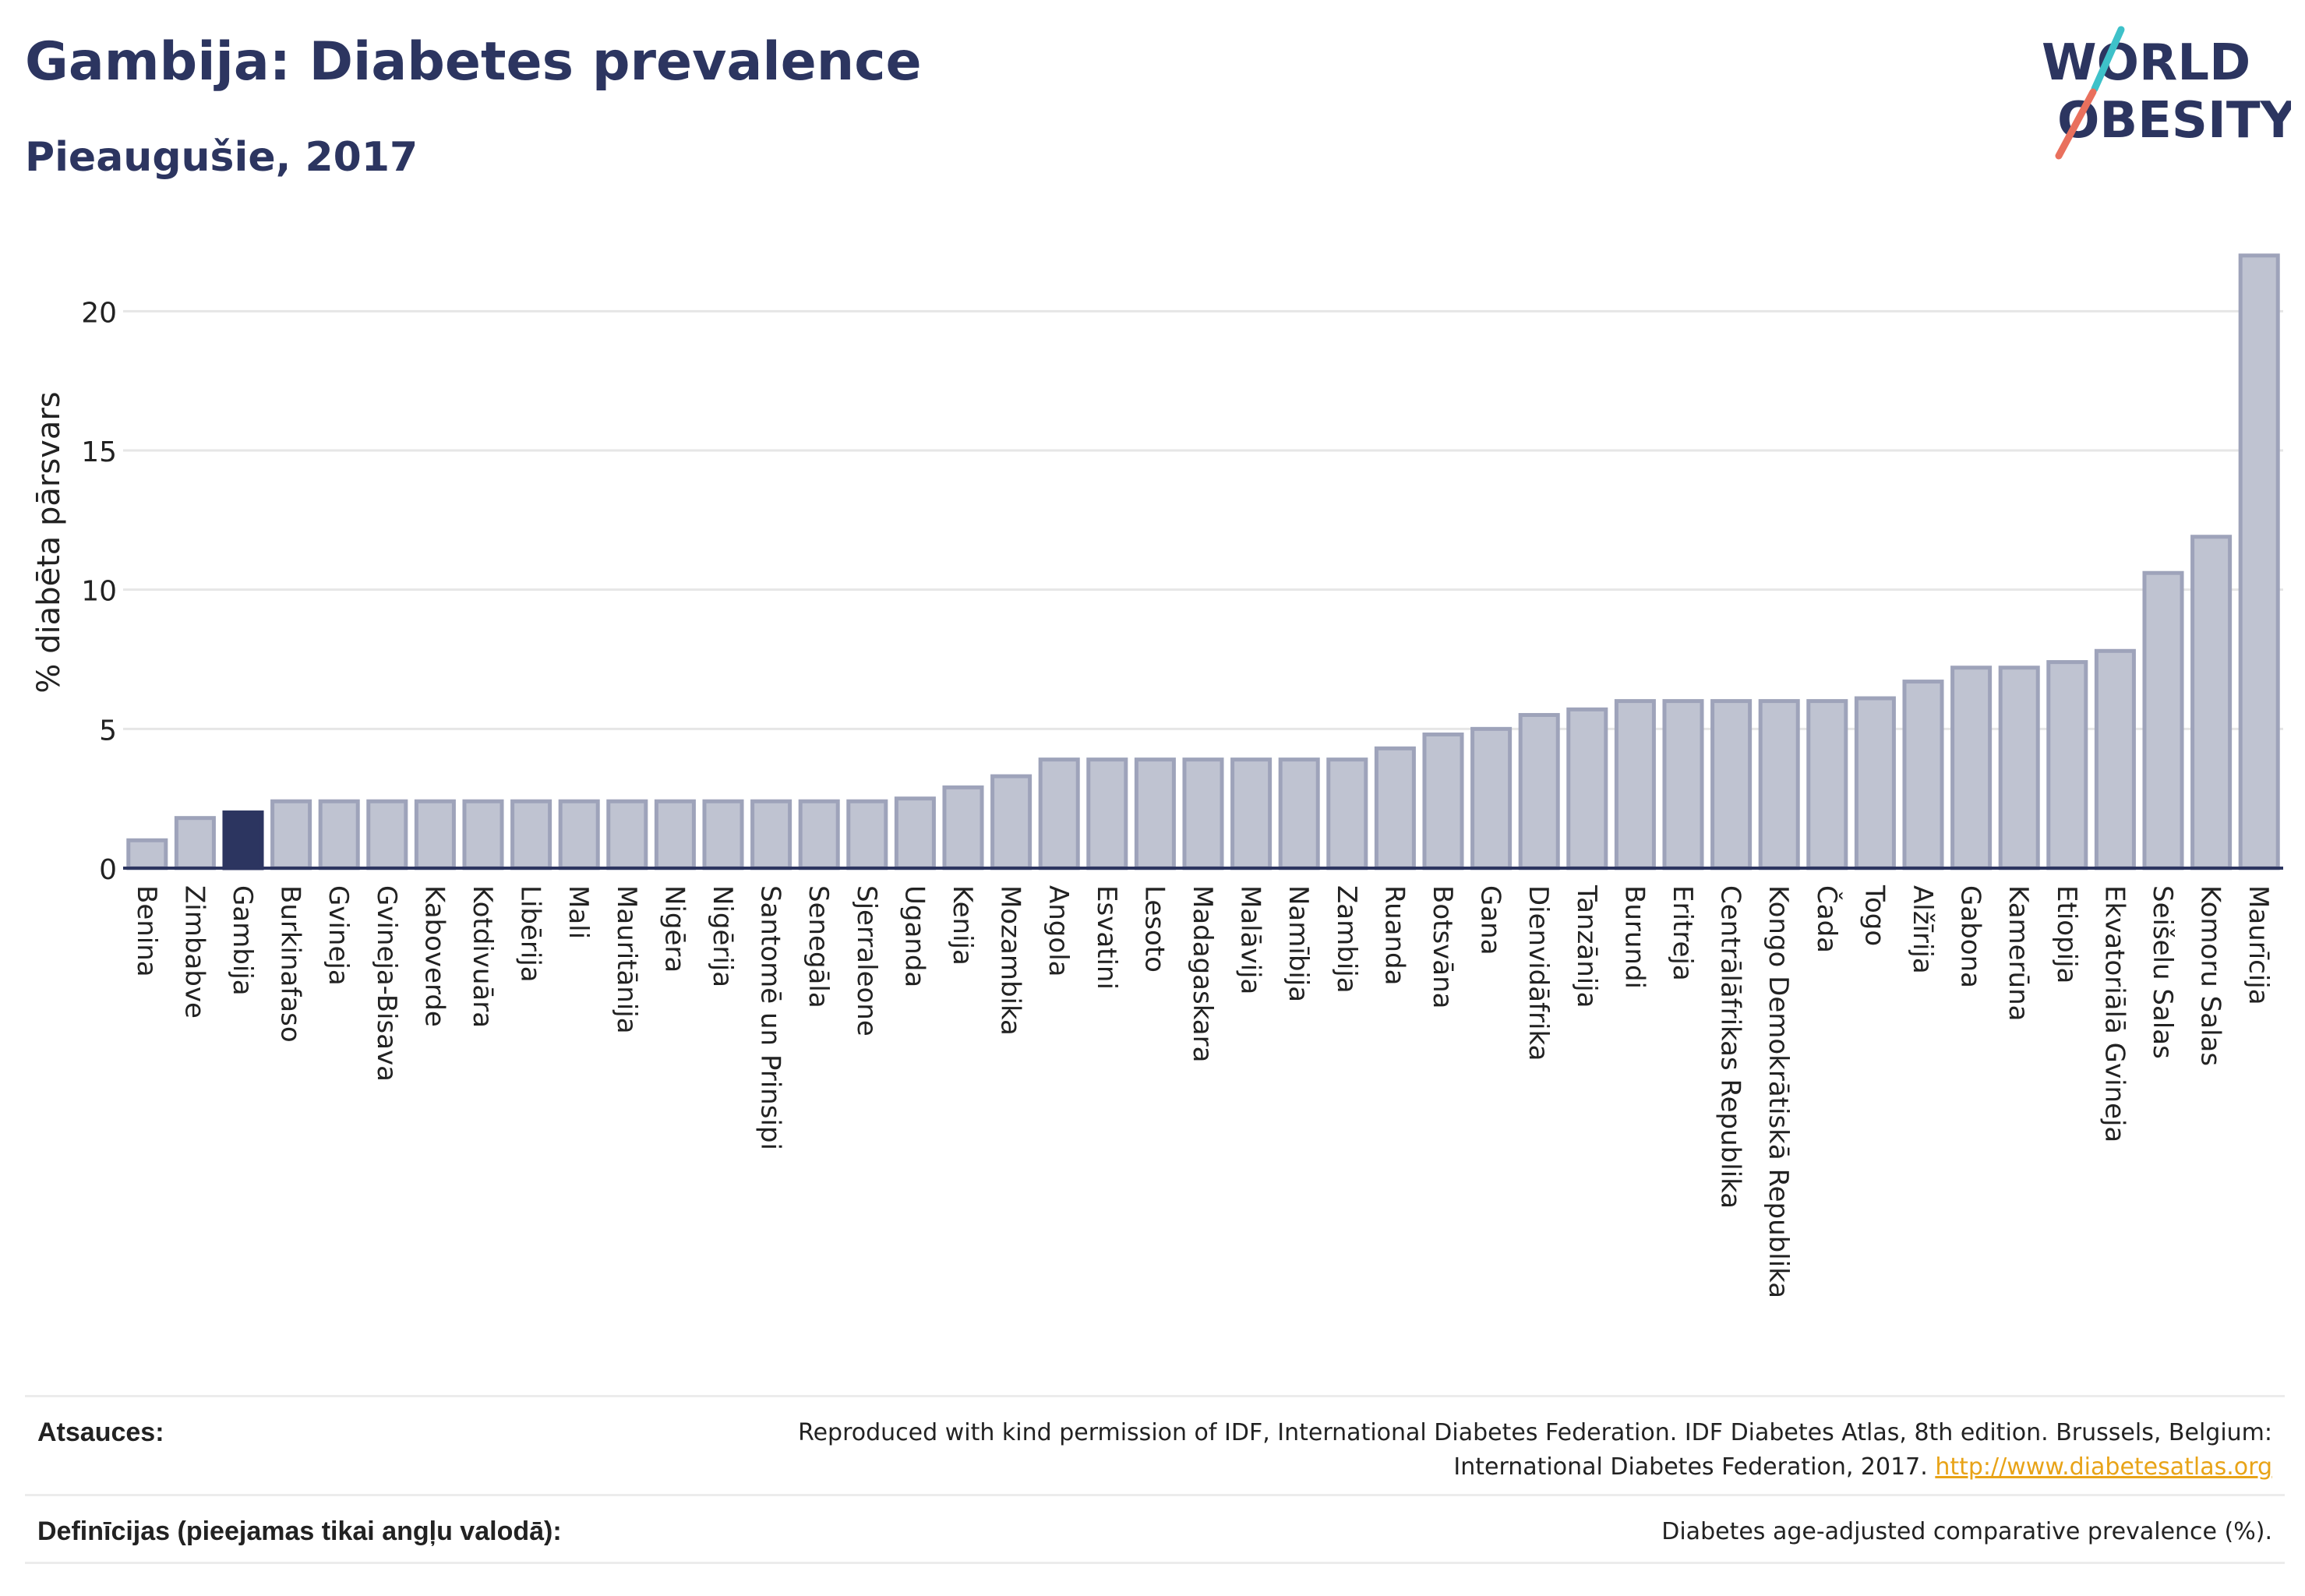 This screenshot has width=2305, height=1596. Describe the element at coordinates (1586, 946) in the screenshot. I see `x-tick-label: Tanzānija` at that location.